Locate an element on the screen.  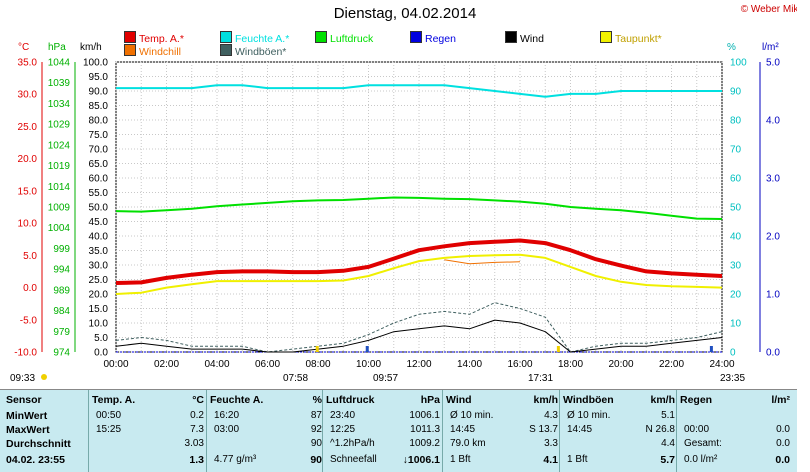
stats-cell-right: 4.4 is located at coordinates (668, 443).